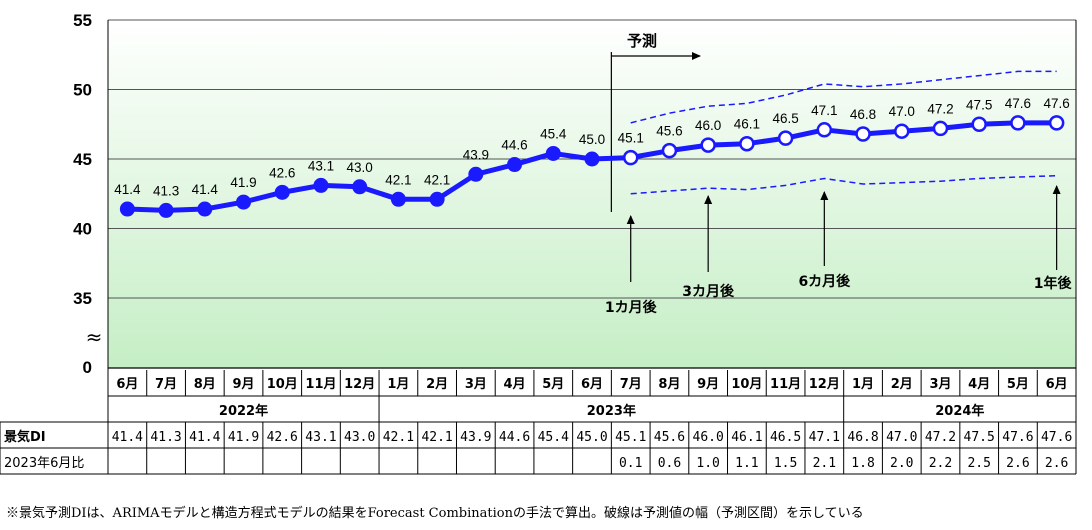  I want to click on table-cell-0-9: 43.9, so click(475, 437).